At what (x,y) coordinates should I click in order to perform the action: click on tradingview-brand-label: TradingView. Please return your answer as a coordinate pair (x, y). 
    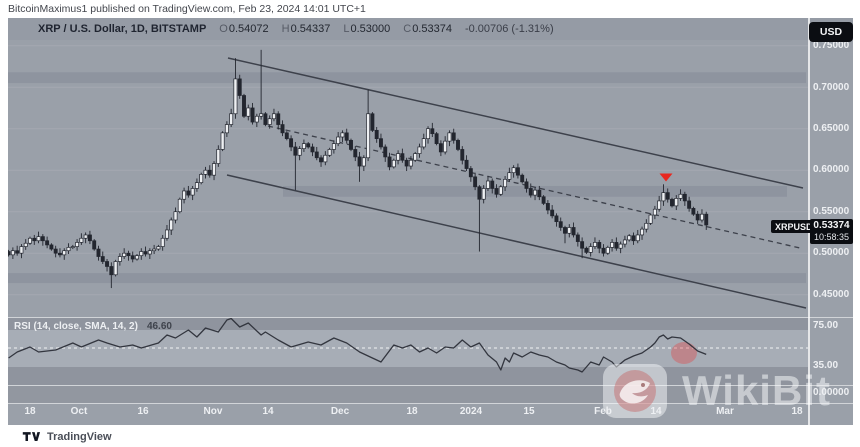
    Looking at the image, I should click on (79, 436).